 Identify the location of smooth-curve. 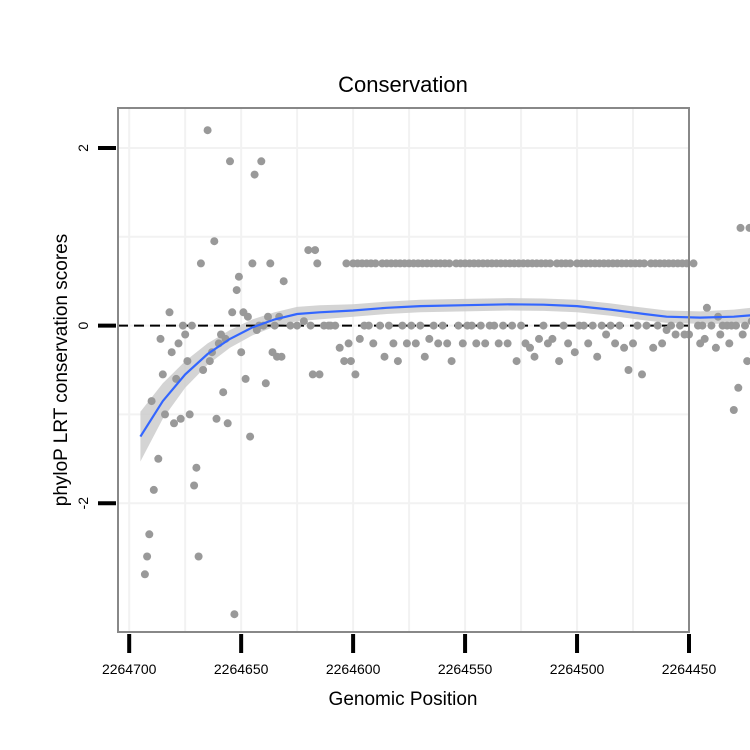
(444, 370).